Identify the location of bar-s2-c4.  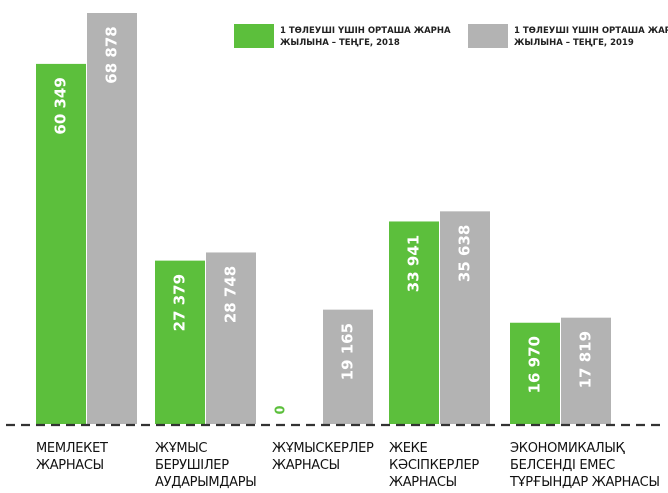
(465, 317).